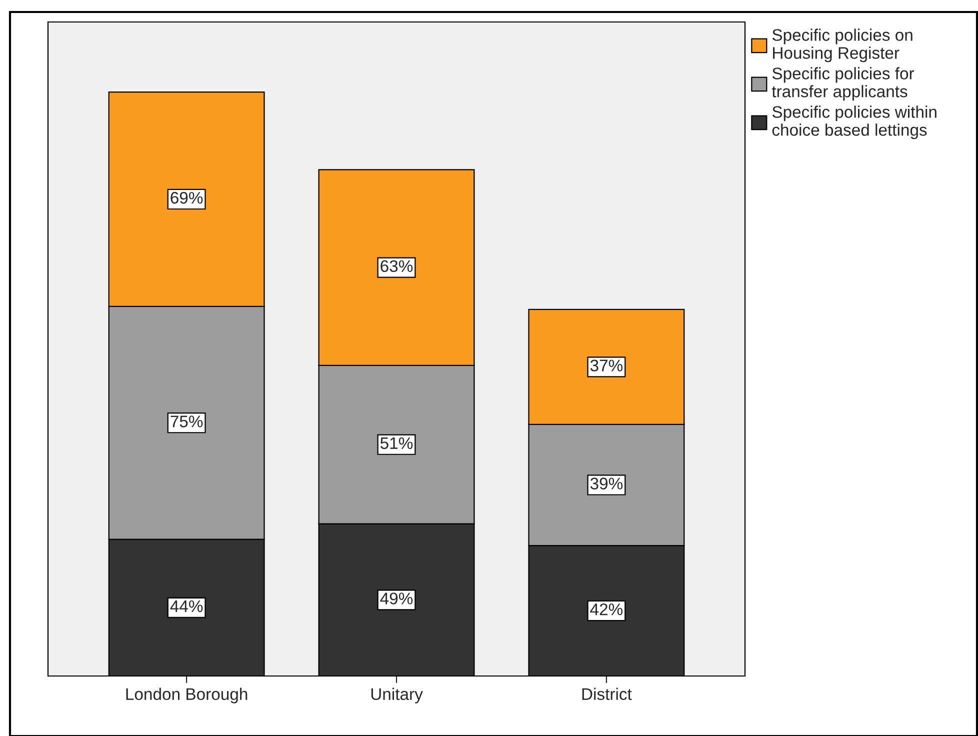  I want to click on x-tick-label: District, so click(607, 694).